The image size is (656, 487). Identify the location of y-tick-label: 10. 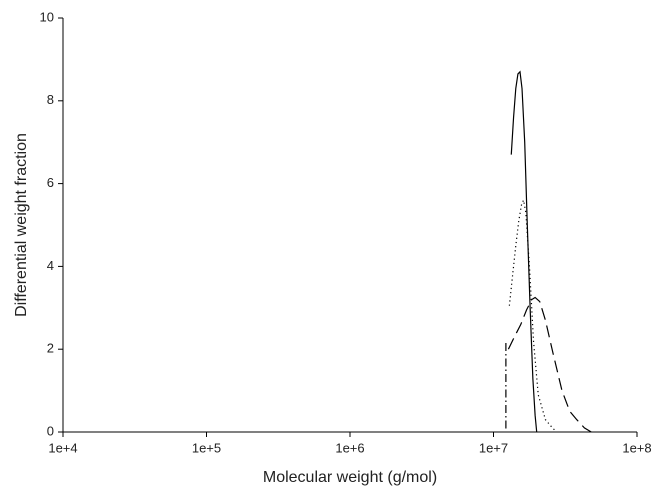
(47, 16).